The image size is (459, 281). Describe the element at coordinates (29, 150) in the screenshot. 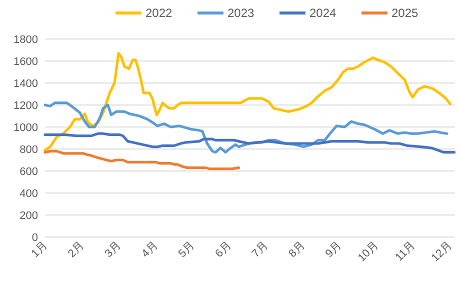

I see `y-tick-label: 800` at that location.